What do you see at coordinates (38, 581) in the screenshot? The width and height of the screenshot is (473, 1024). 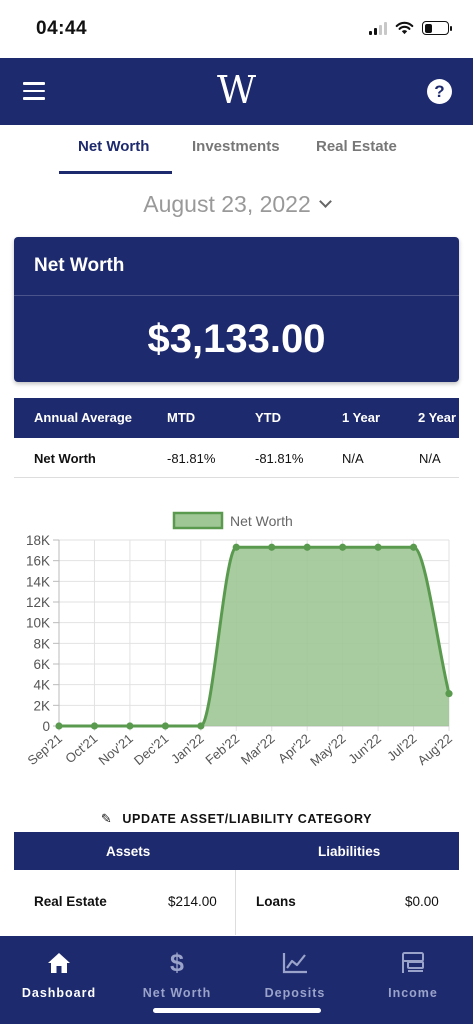 I see `y-tick-label: 14K` at bounding box center [38, 581].